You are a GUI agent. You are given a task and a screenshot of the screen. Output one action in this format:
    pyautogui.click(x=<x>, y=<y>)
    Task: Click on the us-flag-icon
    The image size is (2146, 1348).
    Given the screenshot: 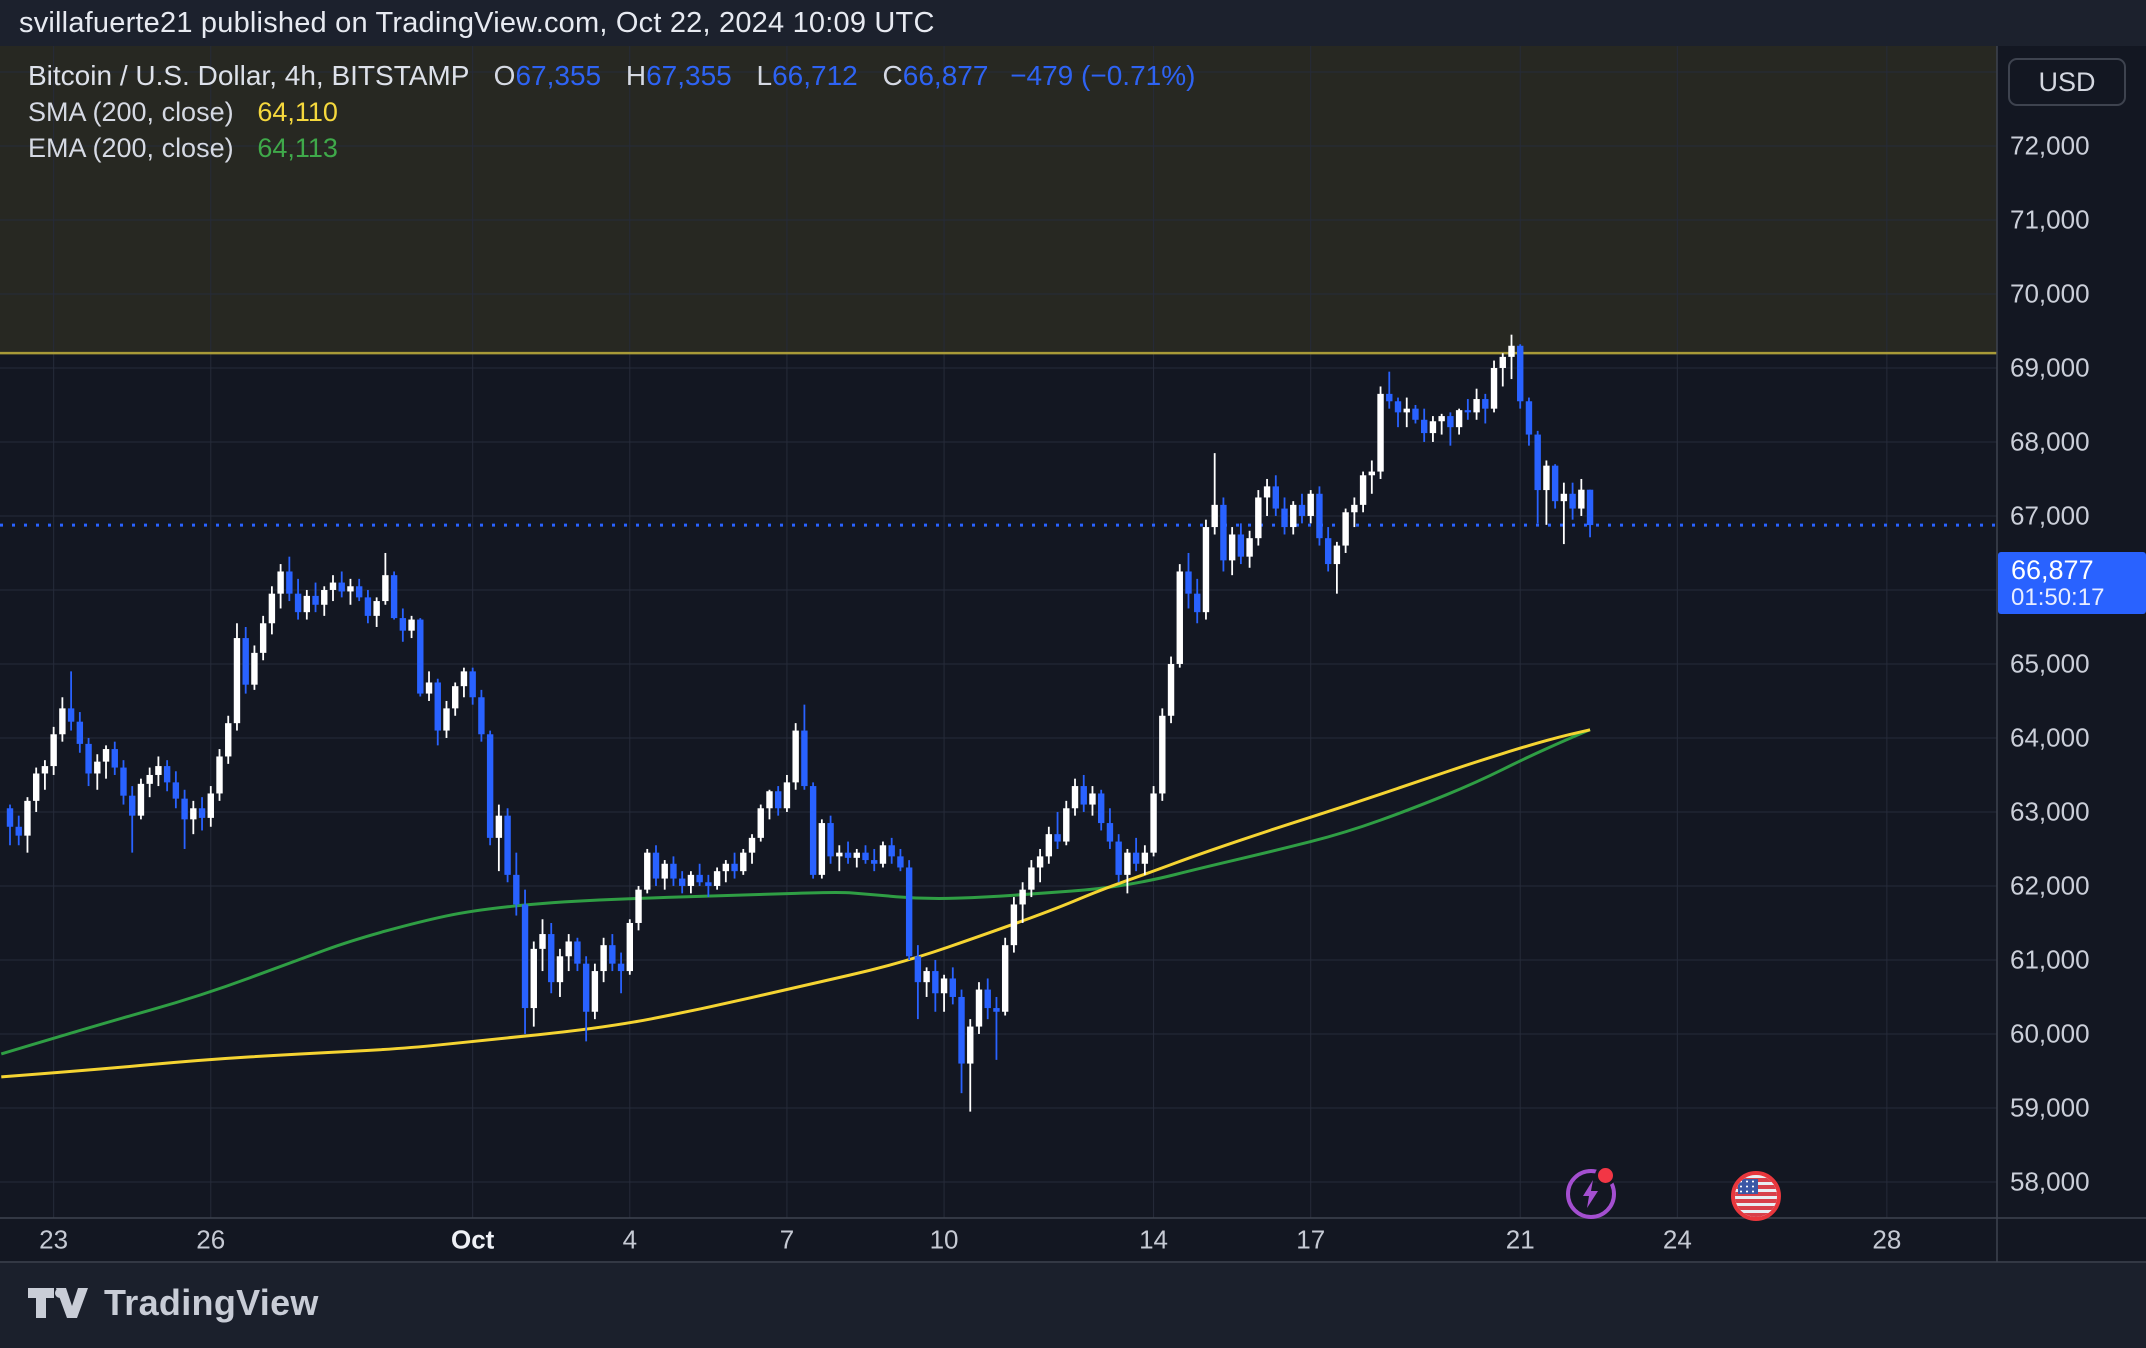 What is the action you would take?
    pyautogui.click(x=1756, y=1196)
    